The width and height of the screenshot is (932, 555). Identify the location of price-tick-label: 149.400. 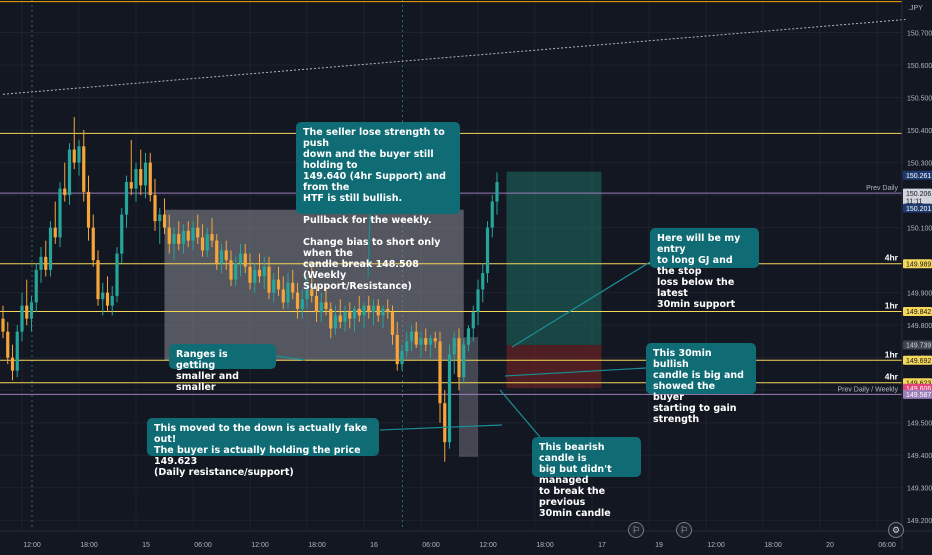
(919, 456).